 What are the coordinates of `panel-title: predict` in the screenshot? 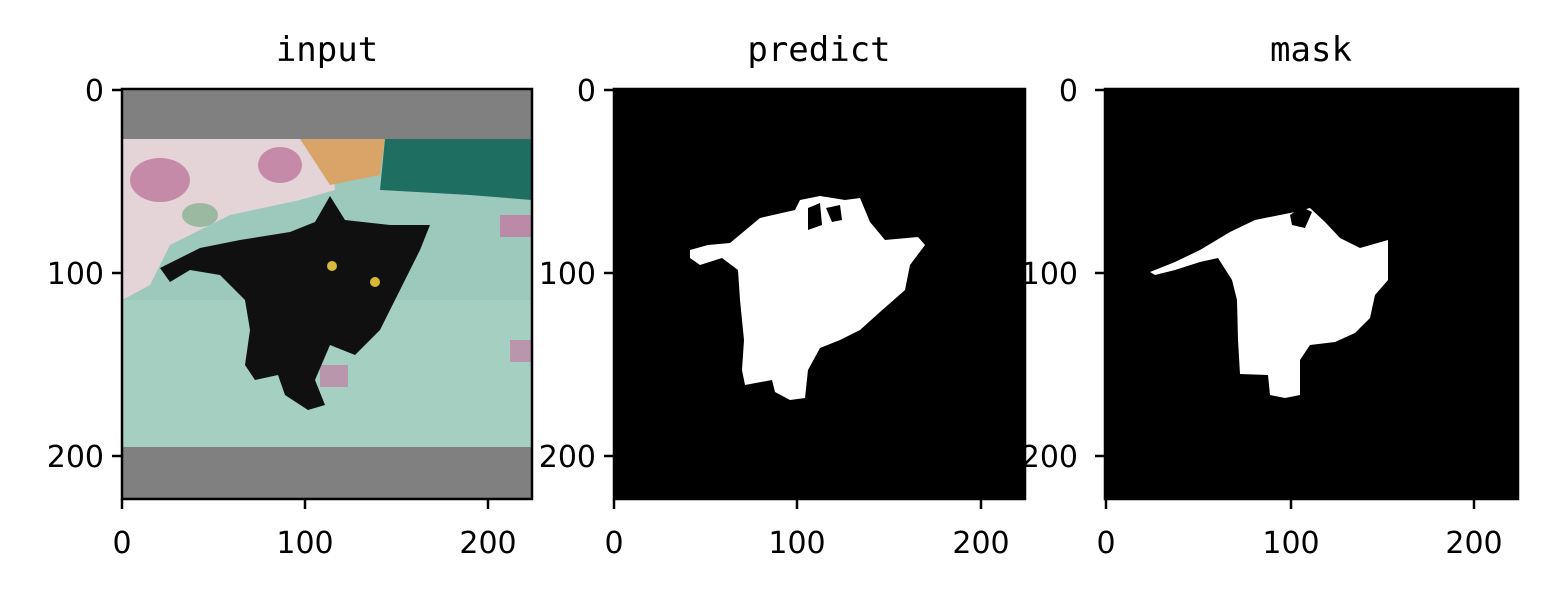 It's located at (818, 50).